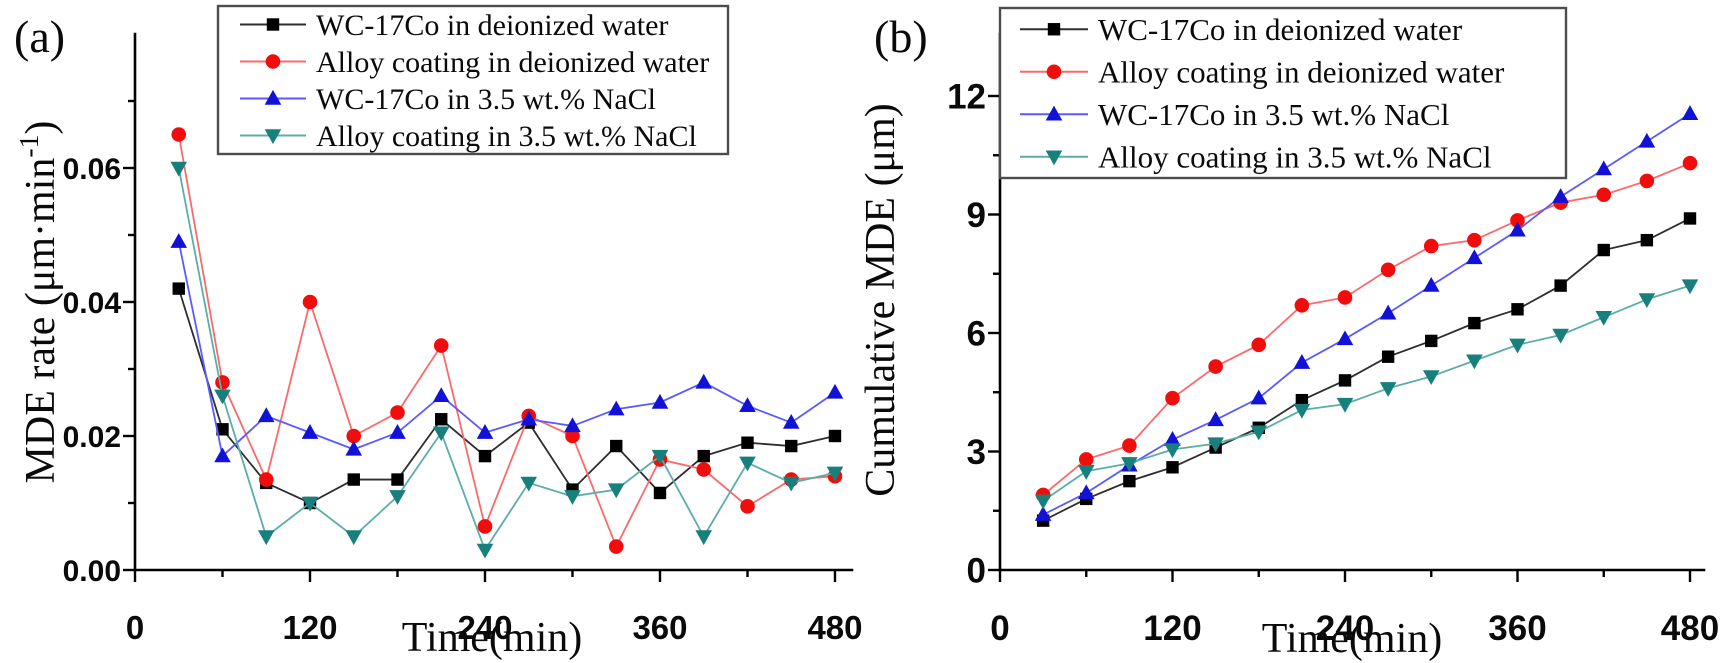  Describe the element at coordinates (1172, 628) in the screenshot. I see `x-tick-label: 120` at that location.